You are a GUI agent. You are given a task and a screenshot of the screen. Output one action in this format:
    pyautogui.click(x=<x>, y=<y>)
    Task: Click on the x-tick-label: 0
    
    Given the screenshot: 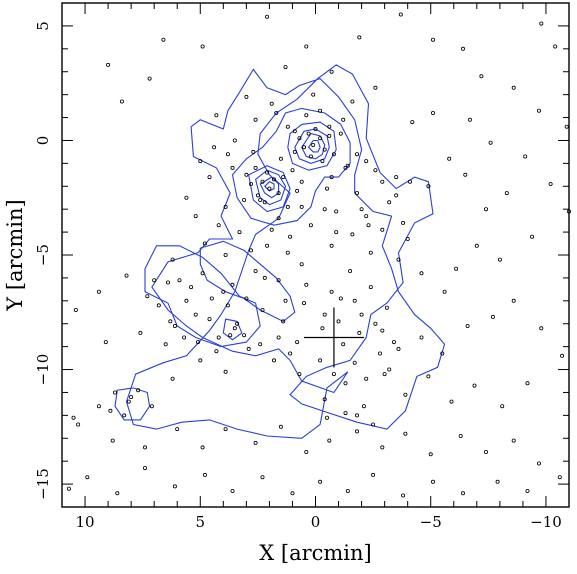 What is the action you would take?
    pyautogui.click(x=316, y=522)
    